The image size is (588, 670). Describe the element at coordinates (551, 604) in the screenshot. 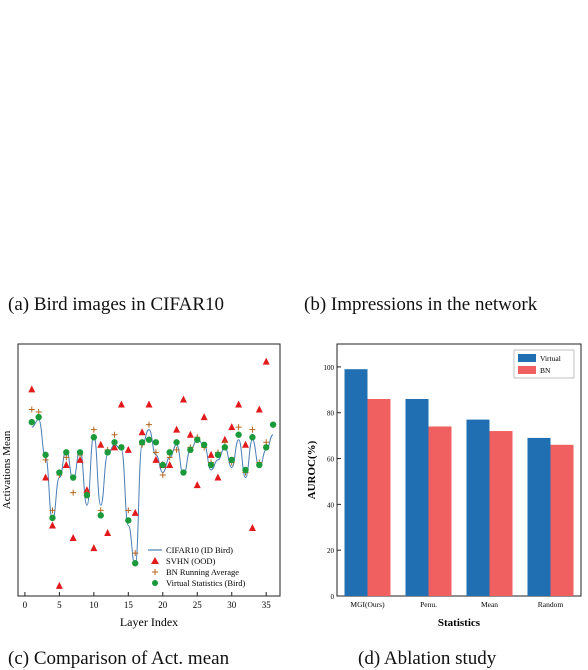

I see `chart-d-category-label: Random` at that location.